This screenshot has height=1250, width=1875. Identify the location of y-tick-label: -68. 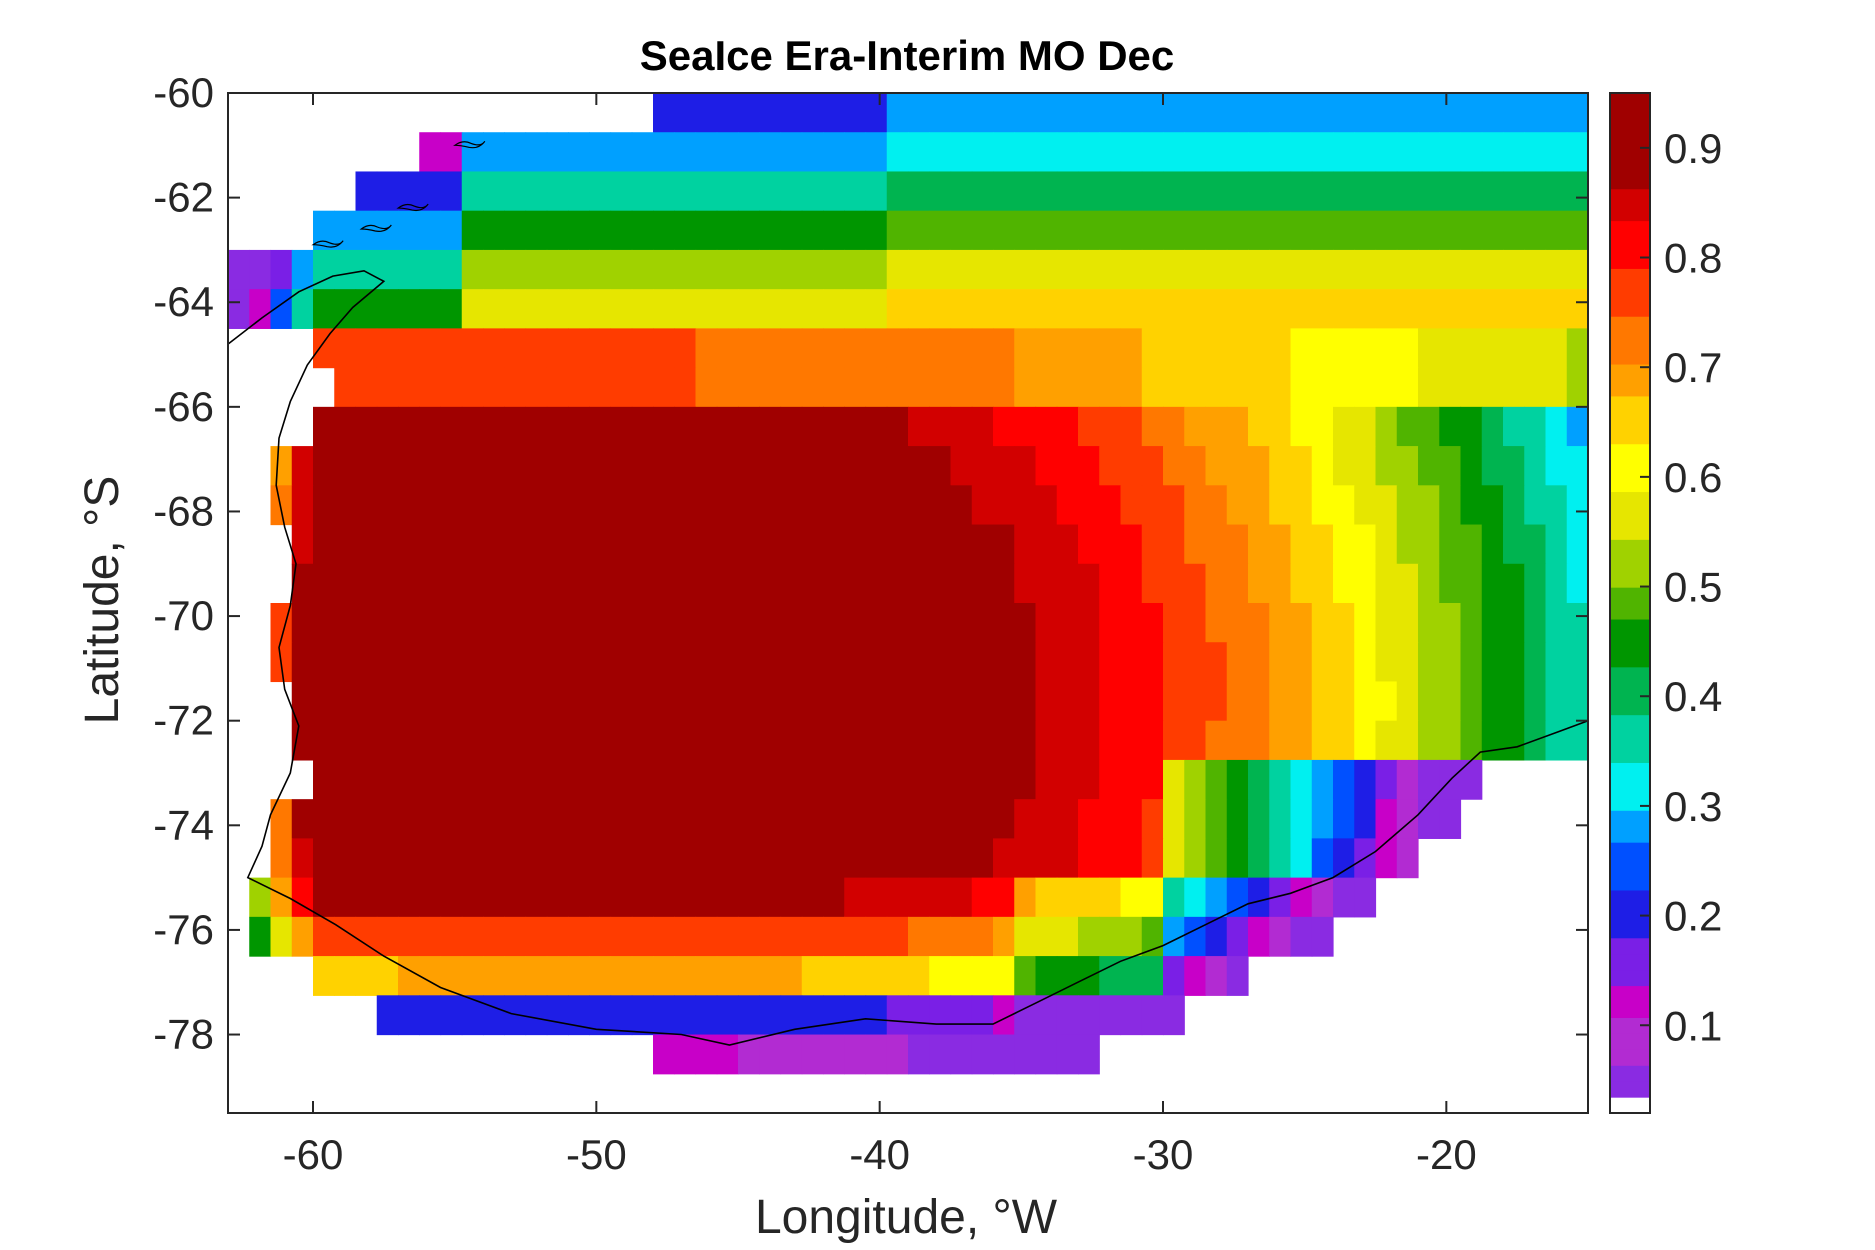
(183, 510).